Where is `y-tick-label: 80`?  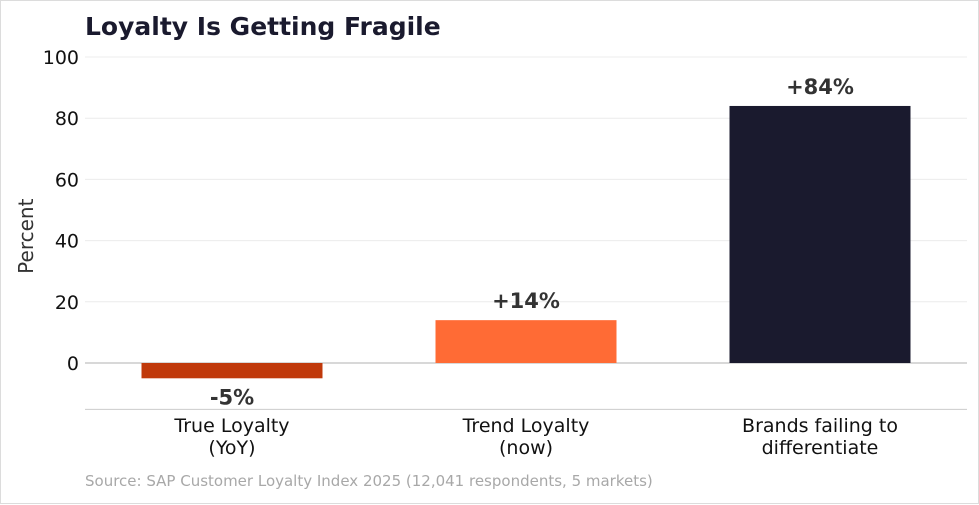 y-tick-label: 80 is located at coordinates (67, 119).